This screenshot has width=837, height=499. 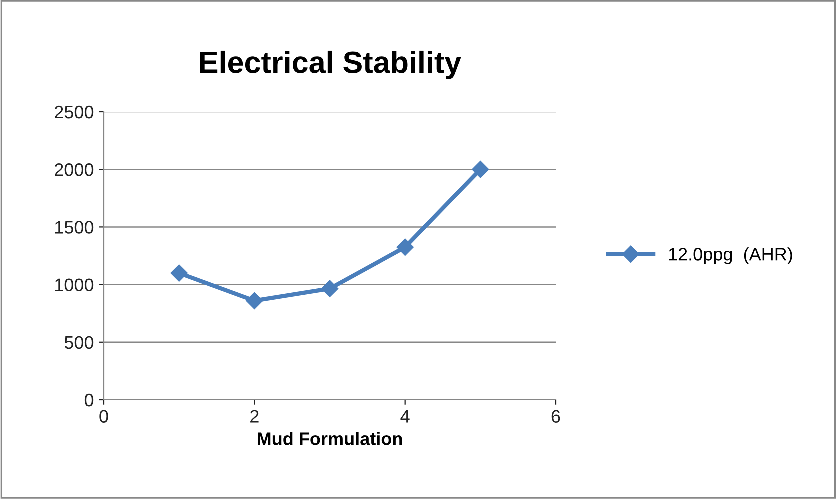 What do you see at coordinates (89, 400) in the screenshot?
I see `y-tick-label: 0` at bounding box center [89, 400].